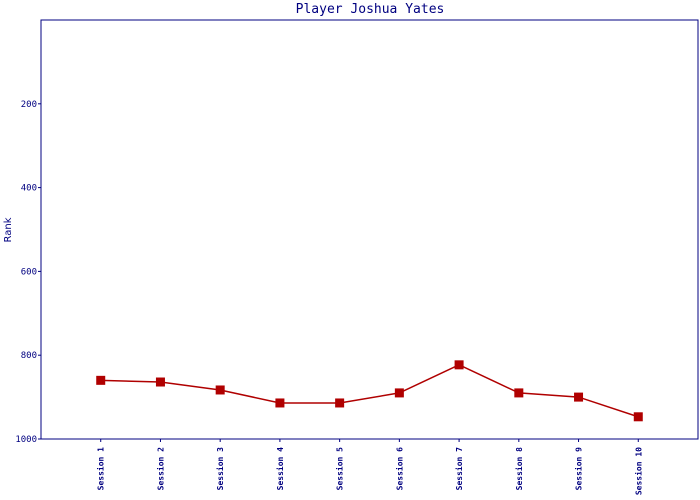 This screenshot has width=700, height=500. I want to click on y-axis-label: Rank, so click(8, 229).